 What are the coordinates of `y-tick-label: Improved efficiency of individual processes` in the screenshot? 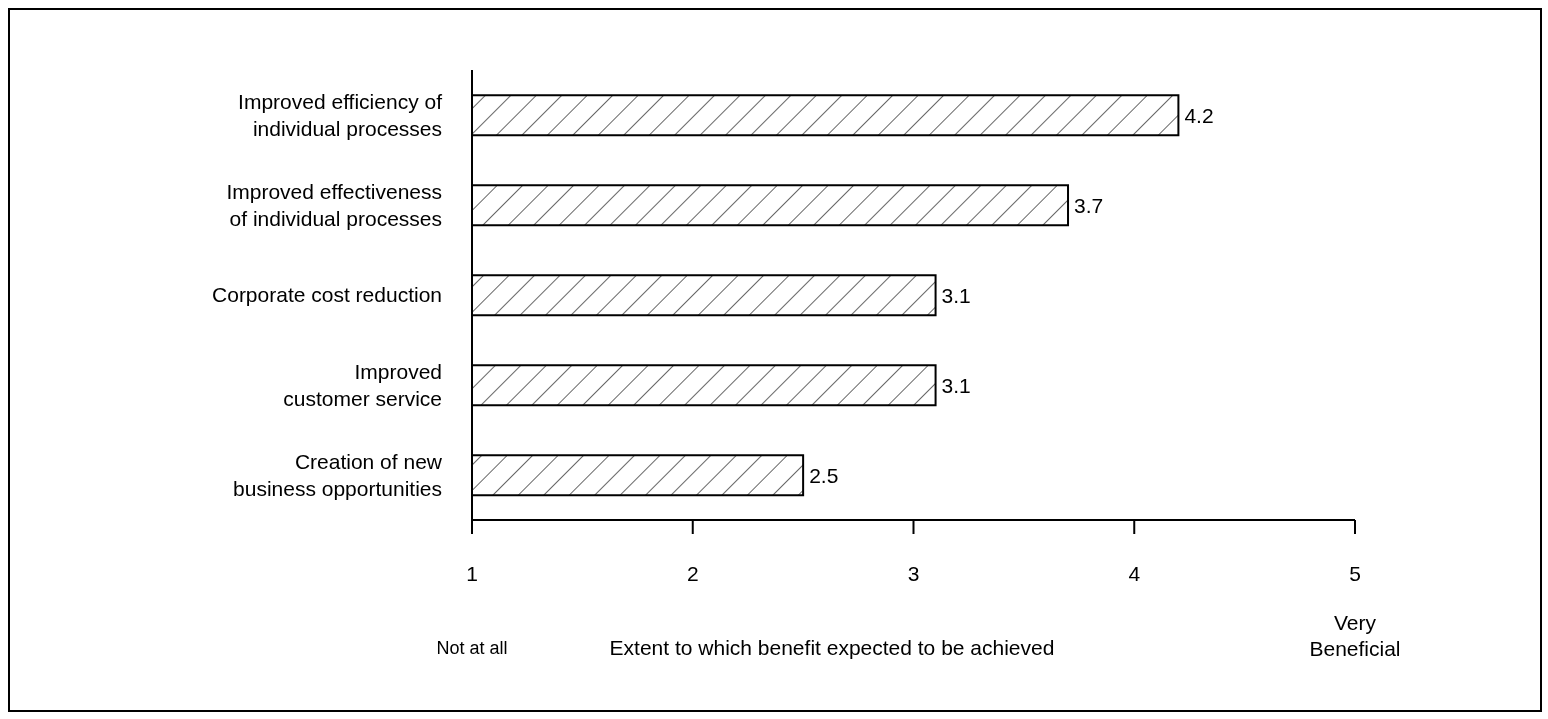 It's located at (340, 115).